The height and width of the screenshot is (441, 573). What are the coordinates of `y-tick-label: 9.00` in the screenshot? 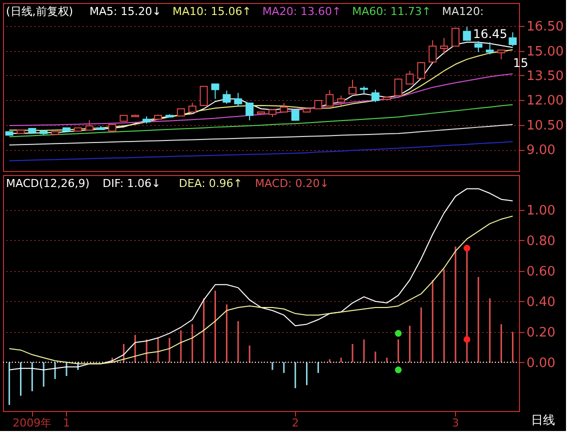 It's located at (541, 150).